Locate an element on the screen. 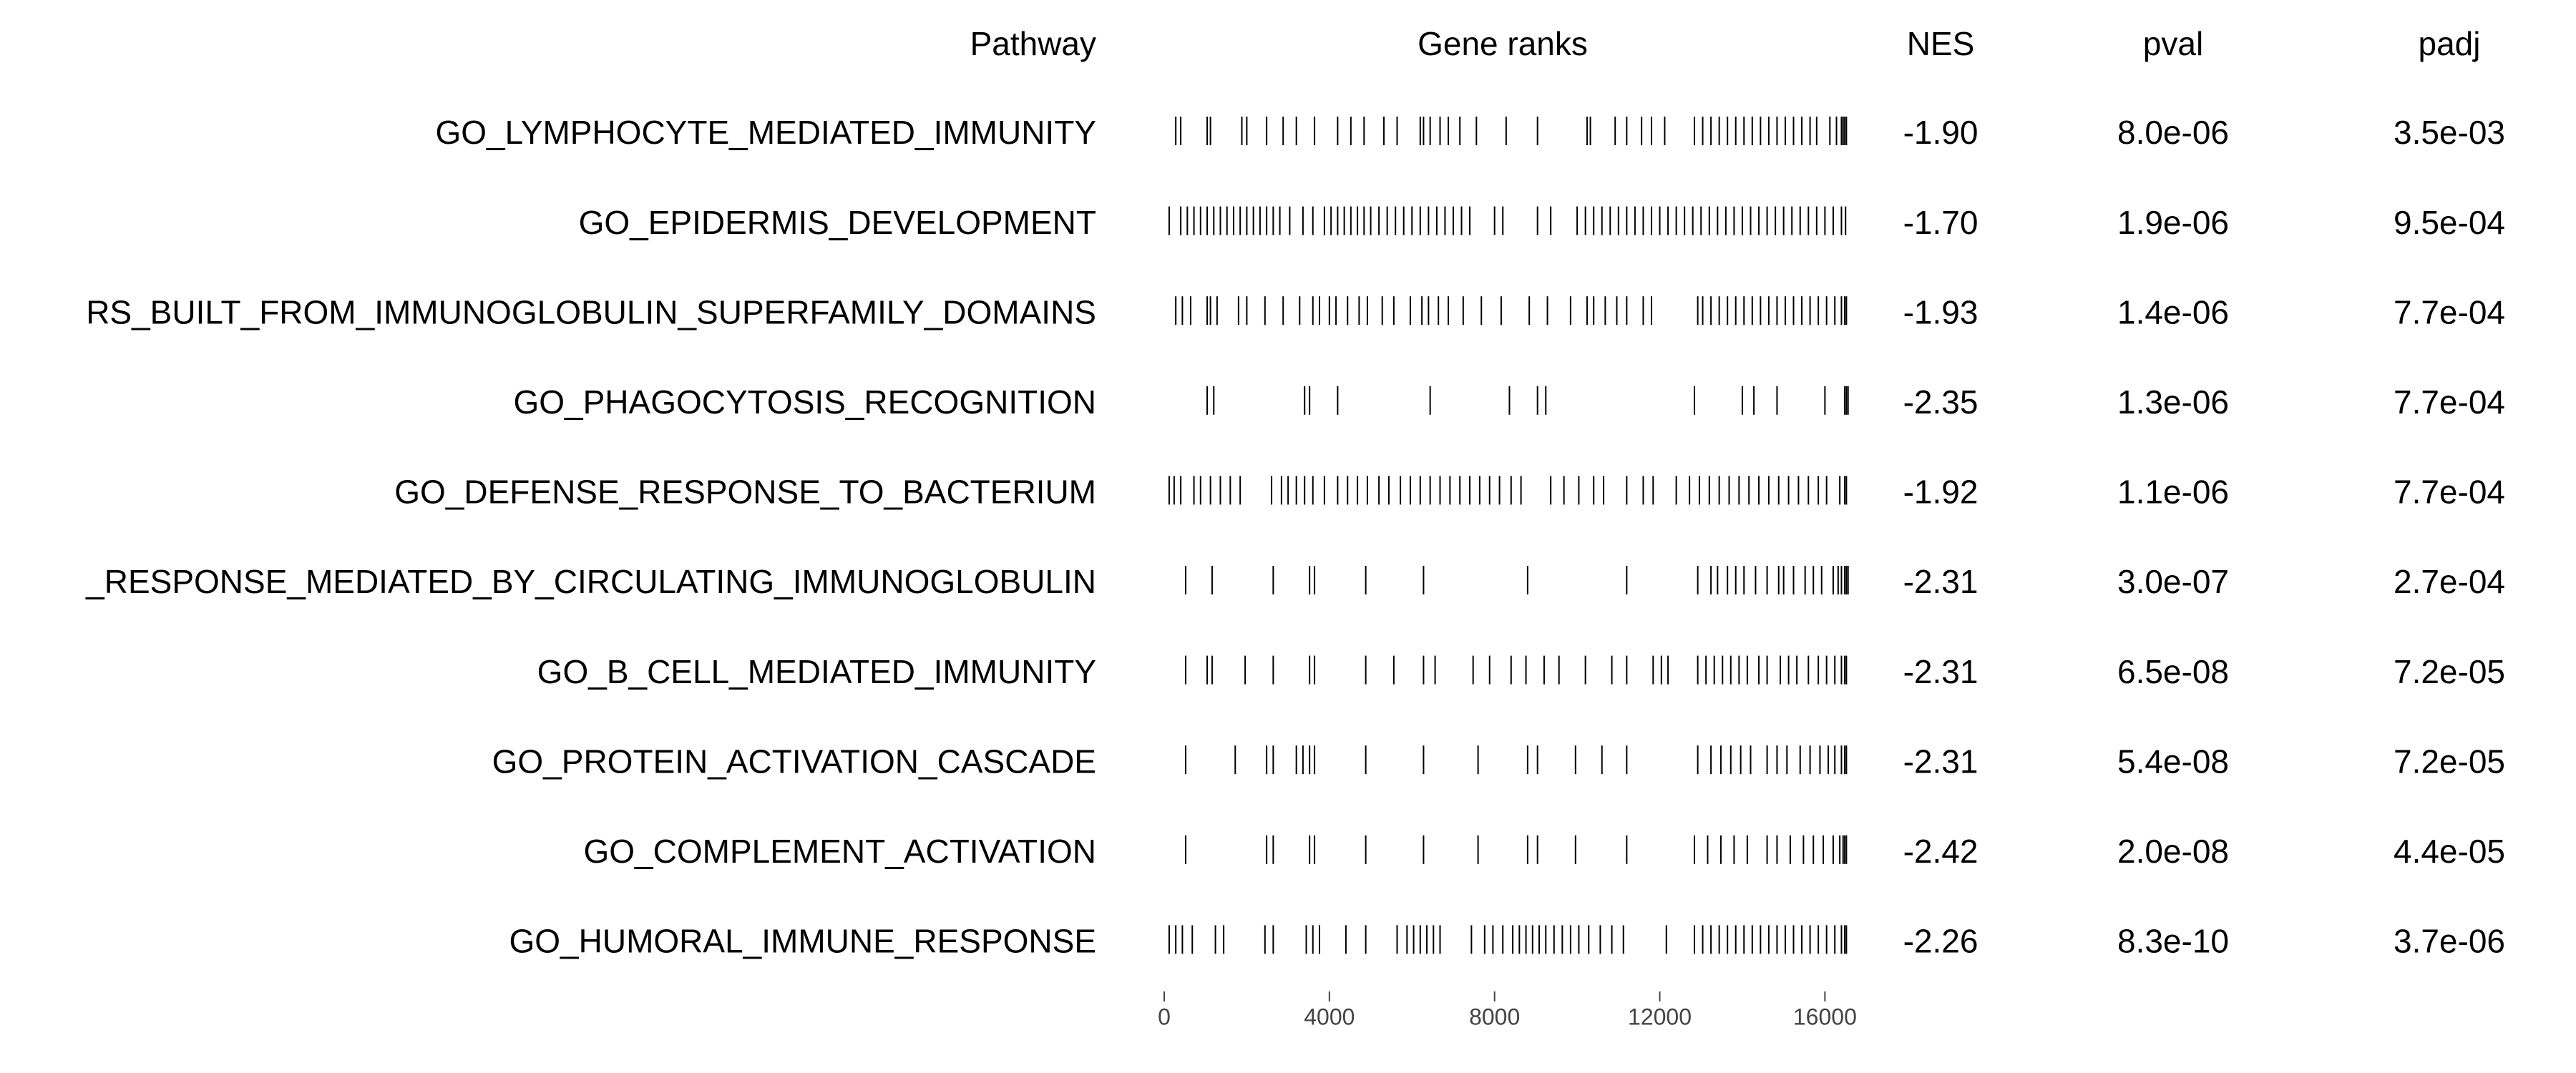  pathway-name: GO_EPIDERMIS_DEVELOPMENT is located at coordinates (837, 222).